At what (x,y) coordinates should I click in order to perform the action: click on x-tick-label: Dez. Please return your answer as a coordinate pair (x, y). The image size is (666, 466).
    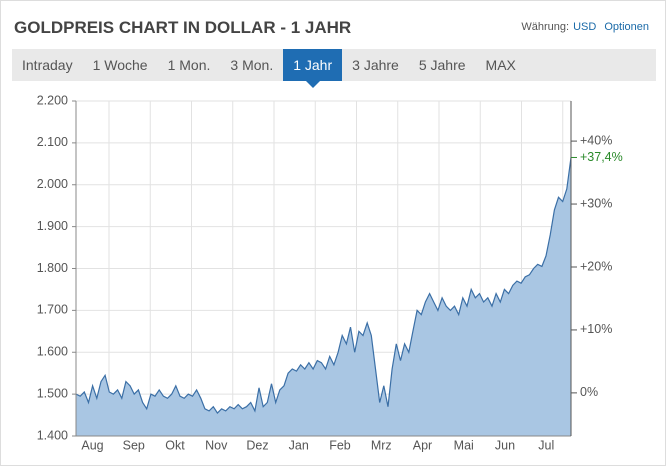
    Looking at the image, I should click on (257, 445).